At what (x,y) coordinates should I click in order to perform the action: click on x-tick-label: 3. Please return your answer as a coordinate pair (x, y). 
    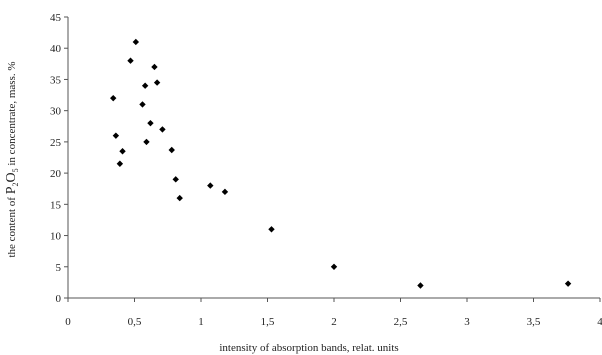
    Looking at the image, I should click on (467, 322).